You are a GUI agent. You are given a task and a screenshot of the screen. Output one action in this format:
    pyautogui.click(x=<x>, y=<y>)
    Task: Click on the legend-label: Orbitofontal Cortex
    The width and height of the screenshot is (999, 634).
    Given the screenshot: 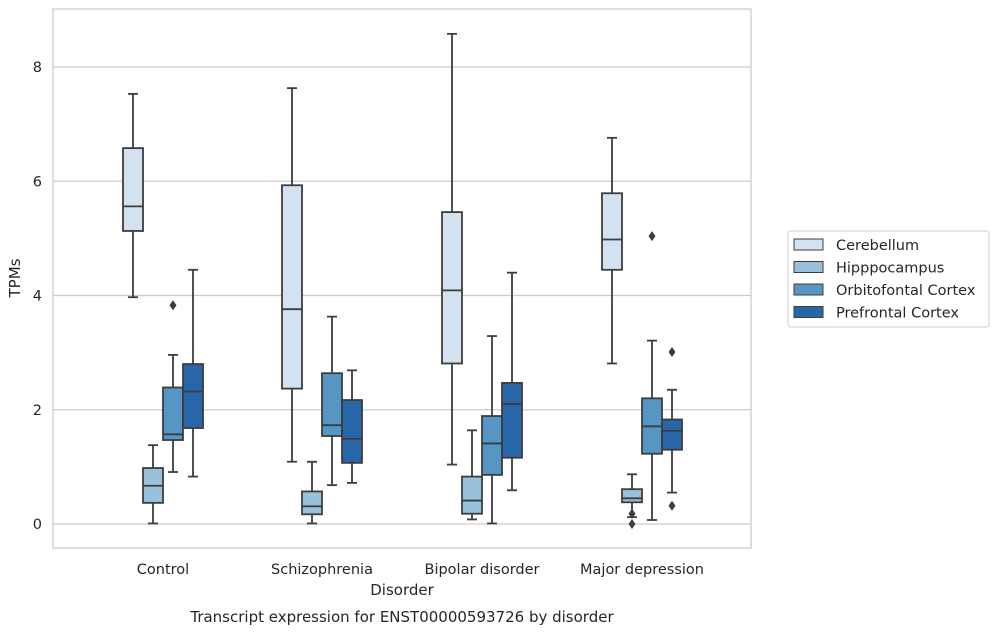 What is the action you would take?
    pyautogui.click(x=906, y=291)
    